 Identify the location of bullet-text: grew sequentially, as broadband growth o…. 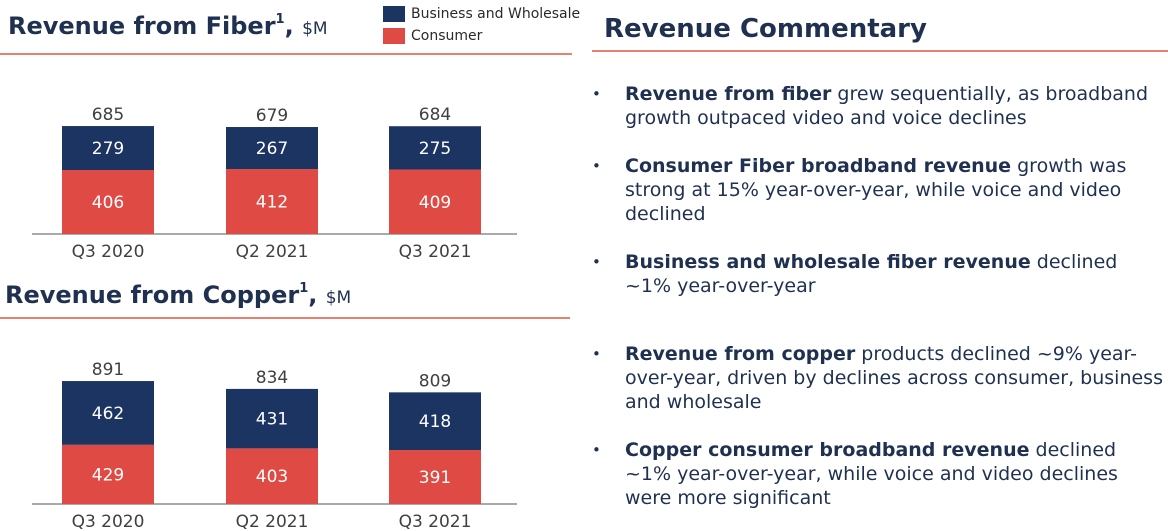
(886, 106).